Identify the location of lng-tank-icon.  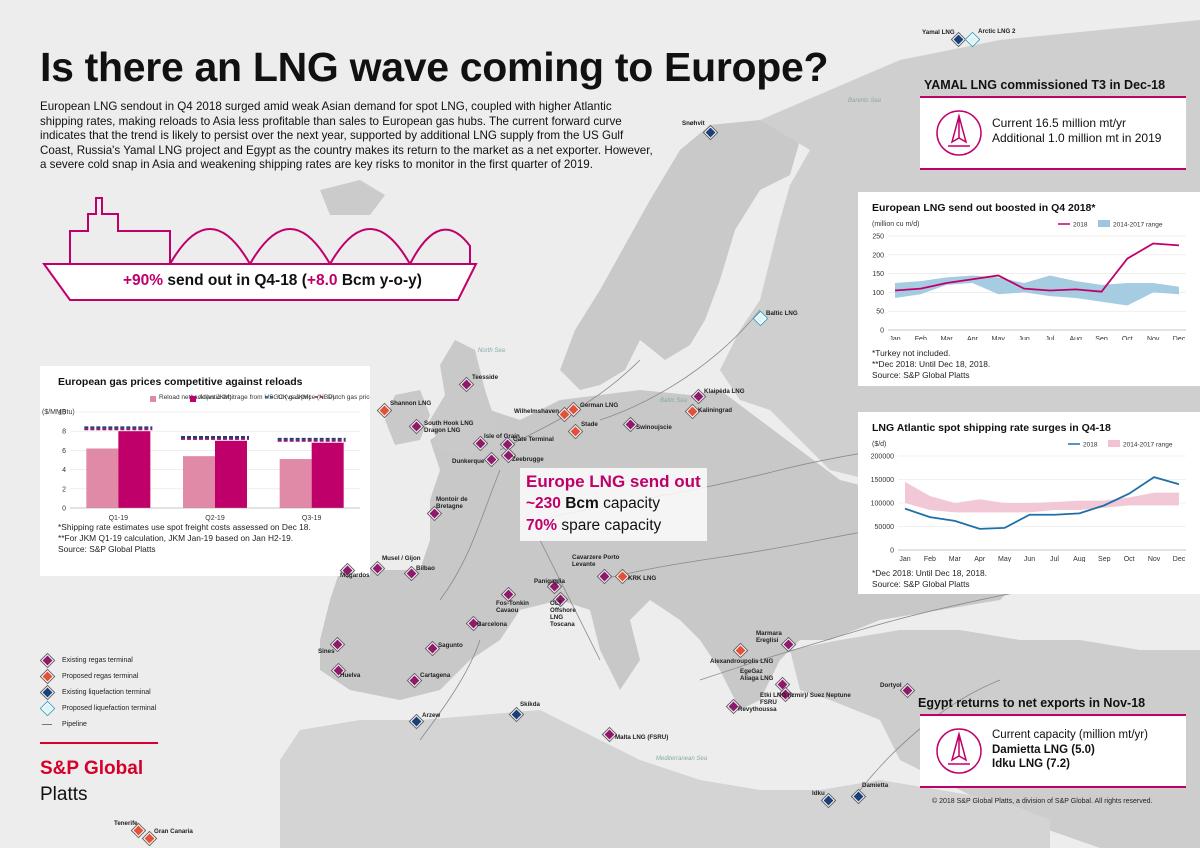
(959, 751).